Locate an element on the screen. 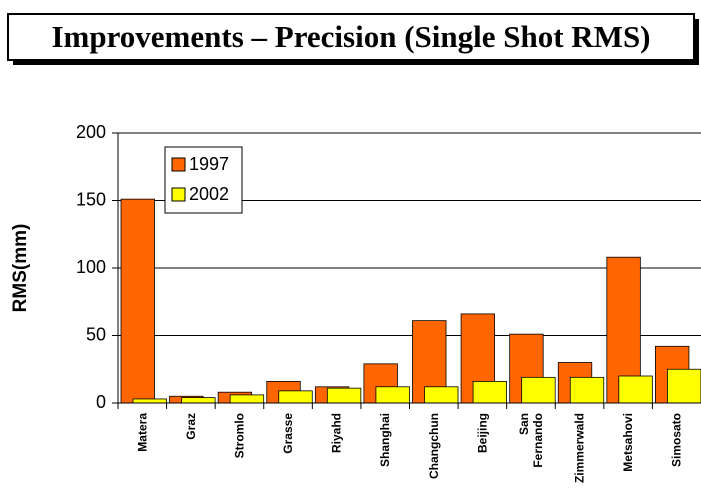  x-tick-label-line: Riyahd is located at coordinates (337, 433).